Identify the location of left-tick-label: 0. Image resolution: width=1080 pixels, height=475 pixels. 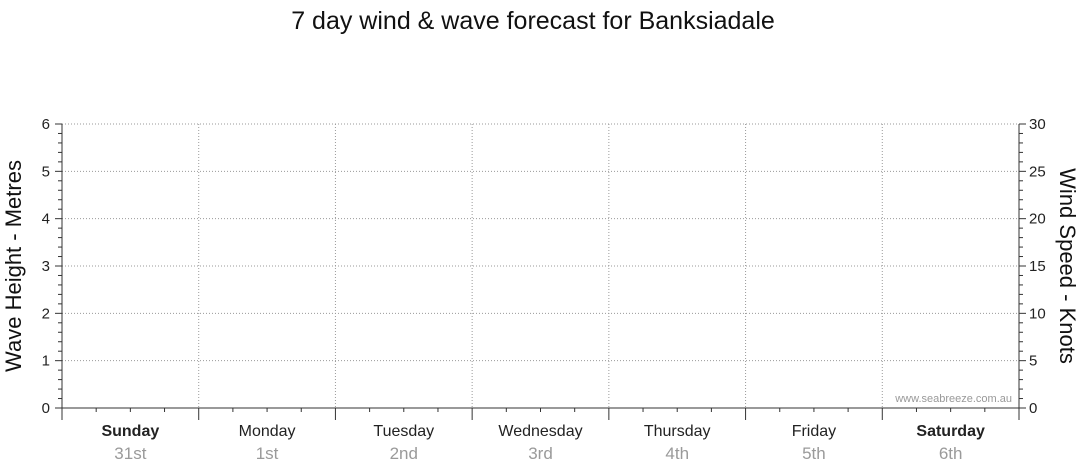
(46, 408).